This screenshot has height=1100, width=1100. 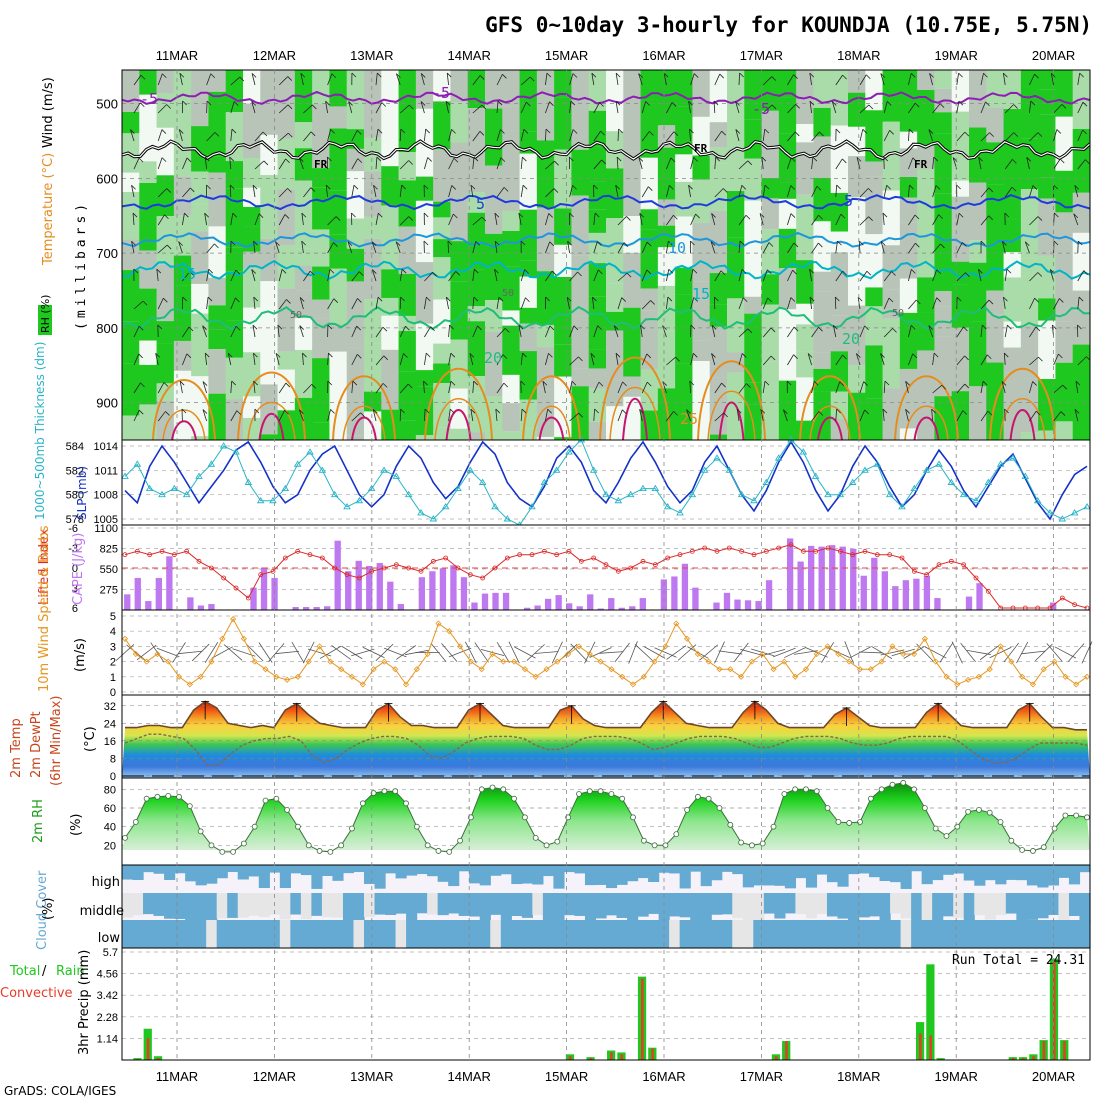 What do you see at coordinates (921, 164) in the screenshot?
I see `isotherm-label: FR` at bounding box center [921, 164].